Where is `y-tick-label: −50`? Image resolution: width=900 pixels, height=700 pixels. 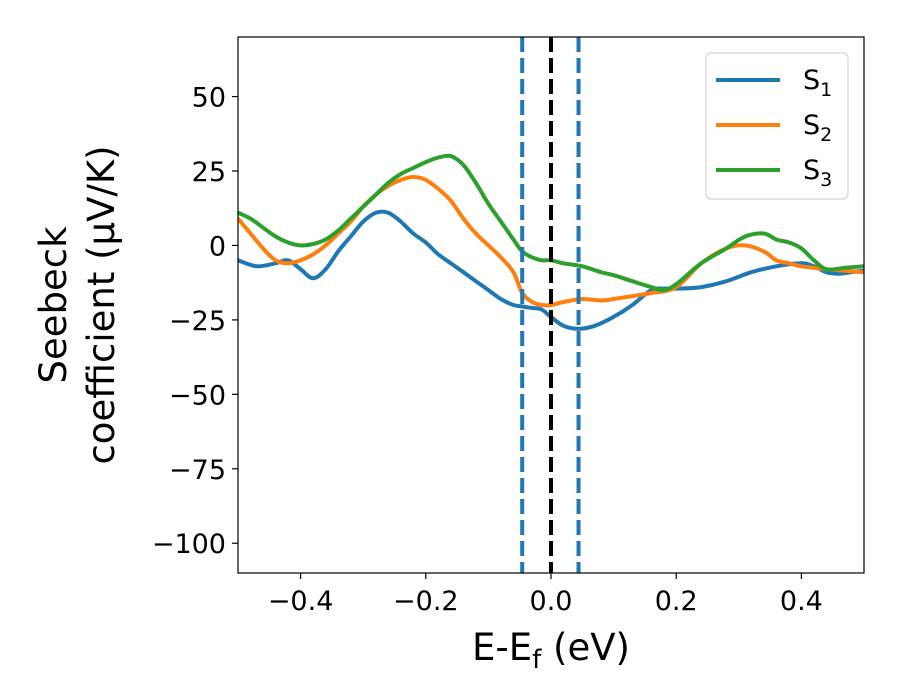
y-tick-label: −50 is located at coordinates (197, 395).